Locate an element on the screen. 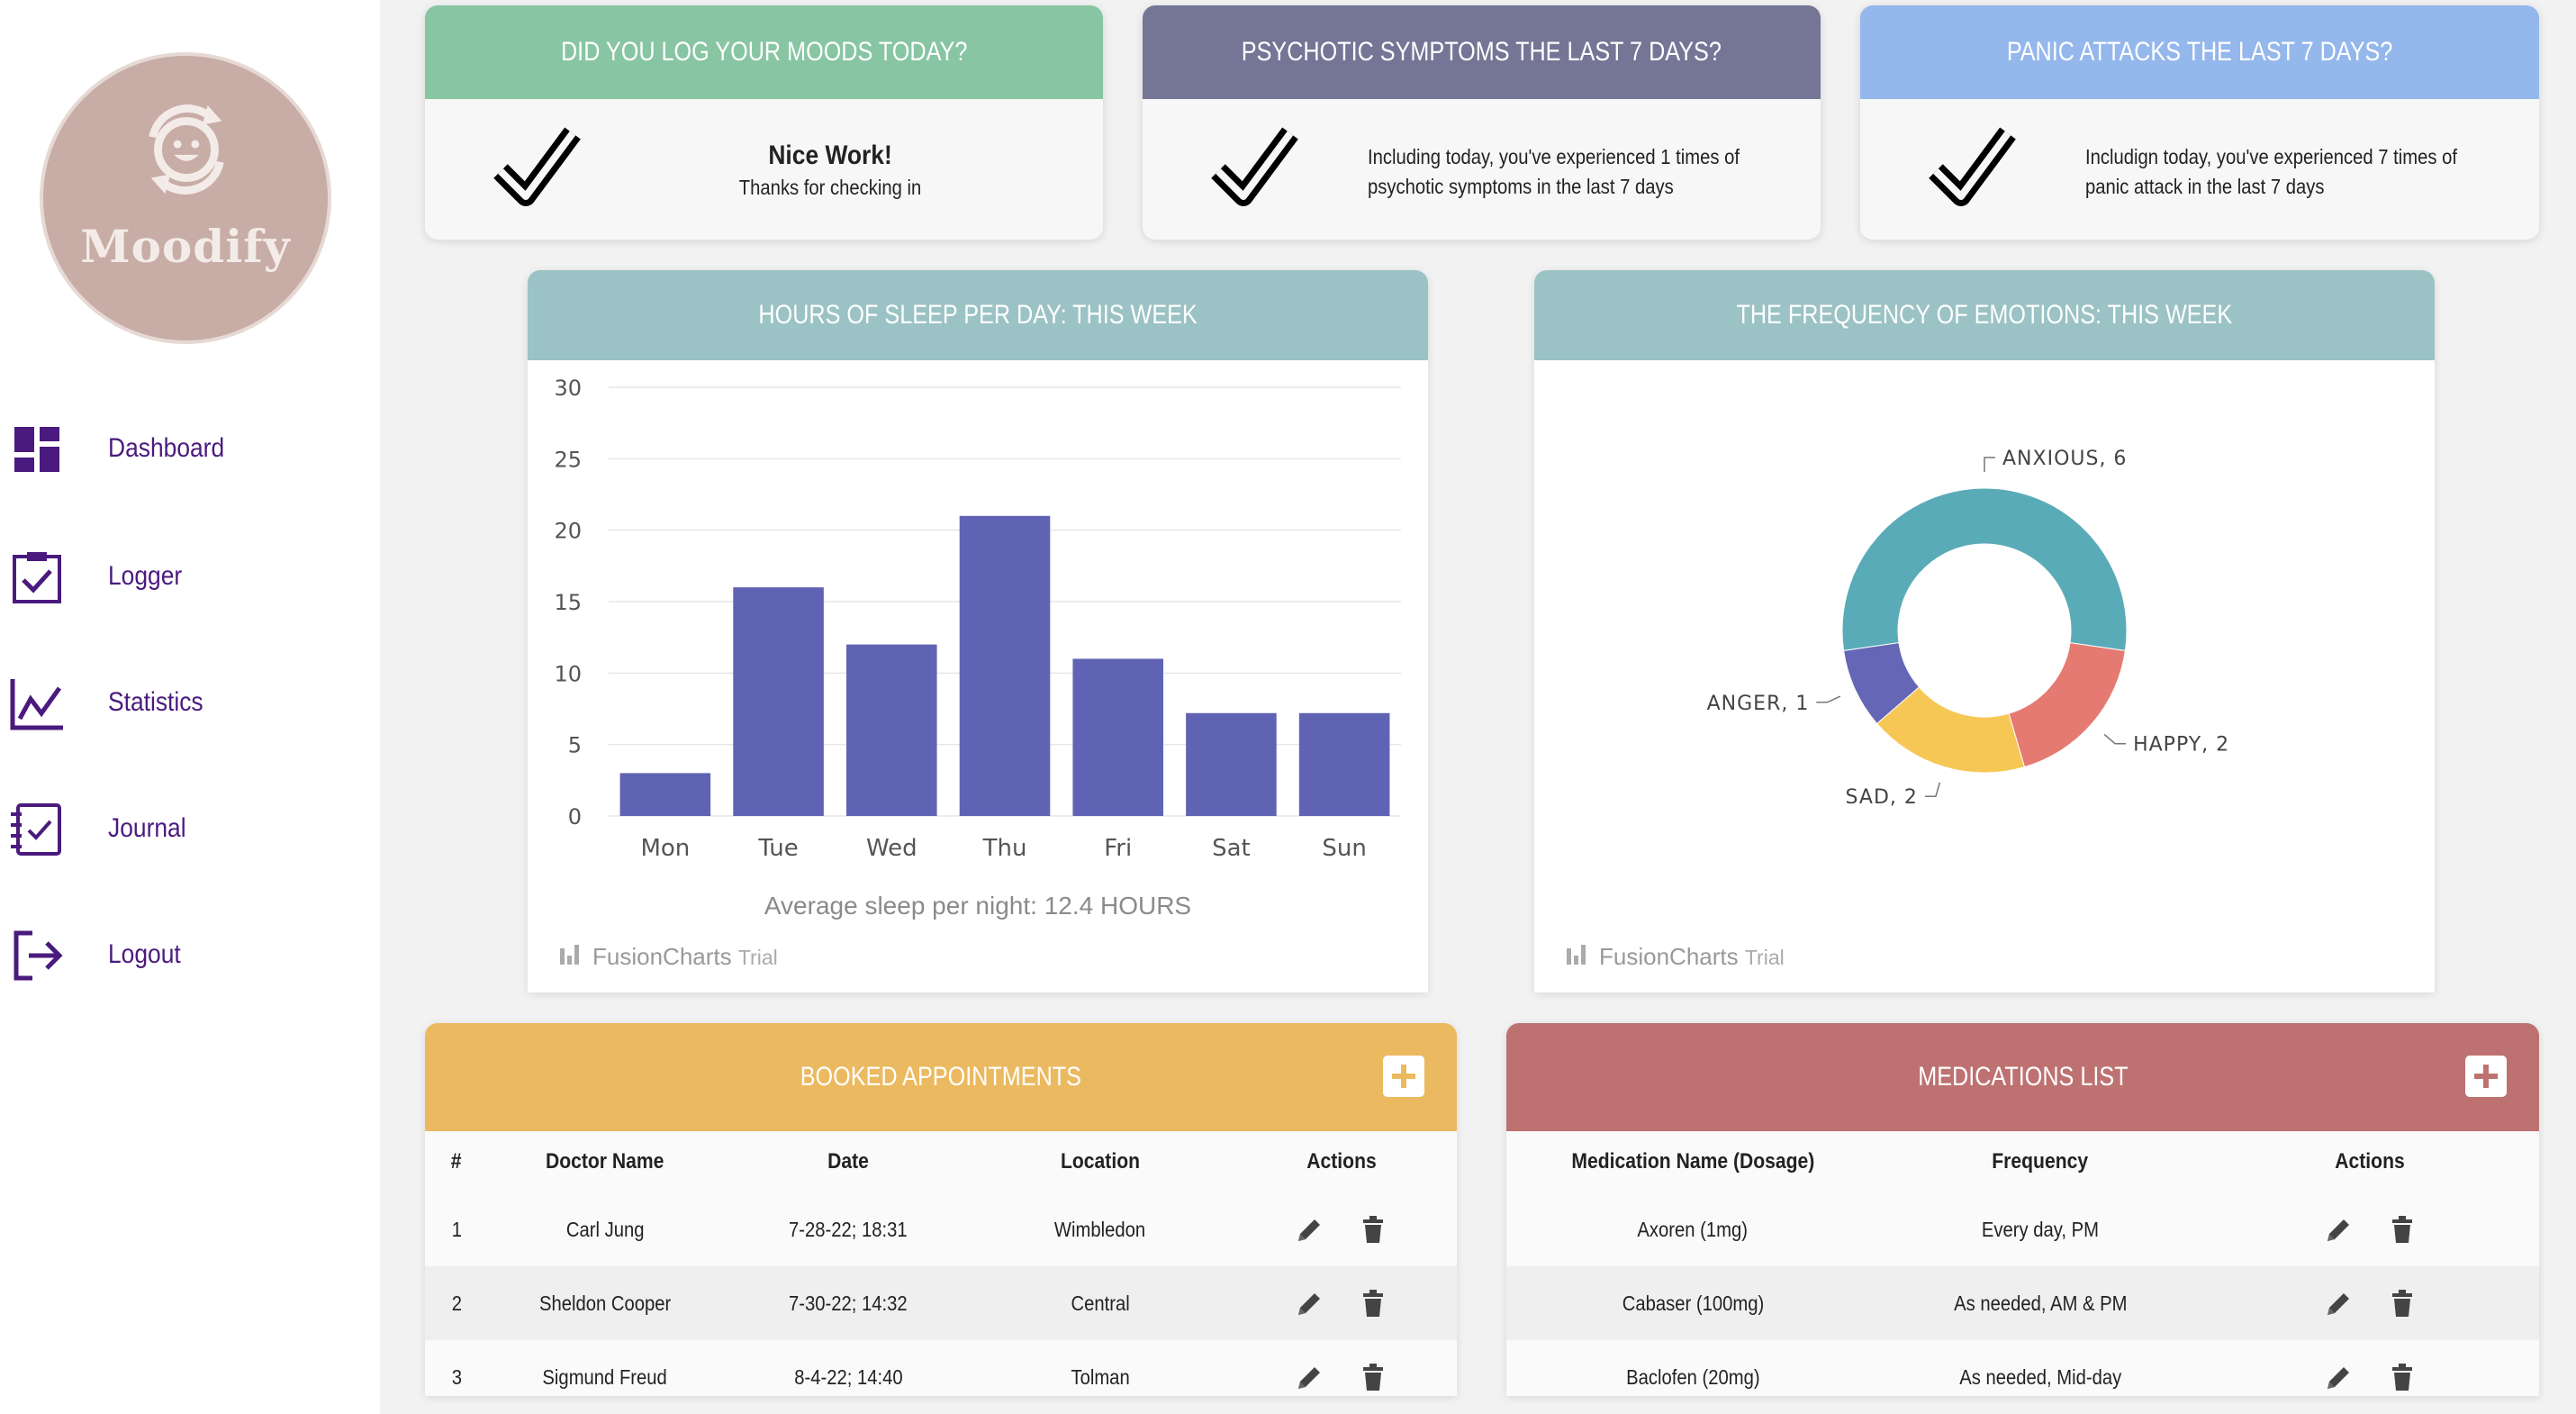  y-tick-label: 5 is located at coordinates (575, 746).